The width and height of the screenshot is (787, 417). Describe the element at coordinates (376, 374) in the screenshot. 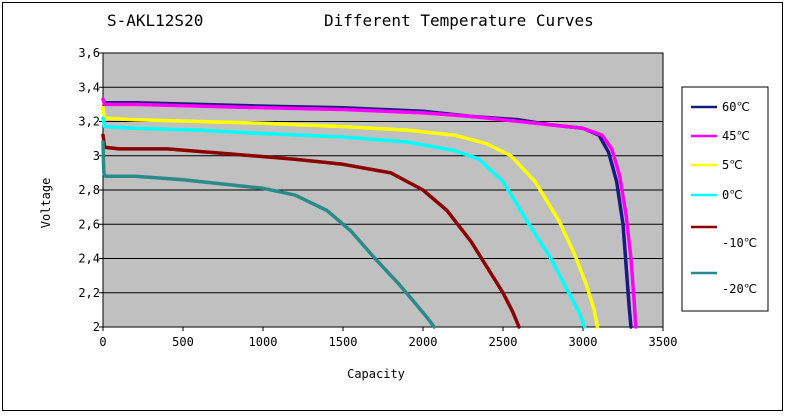

I see `x-axis-label: Capacity` at that location.